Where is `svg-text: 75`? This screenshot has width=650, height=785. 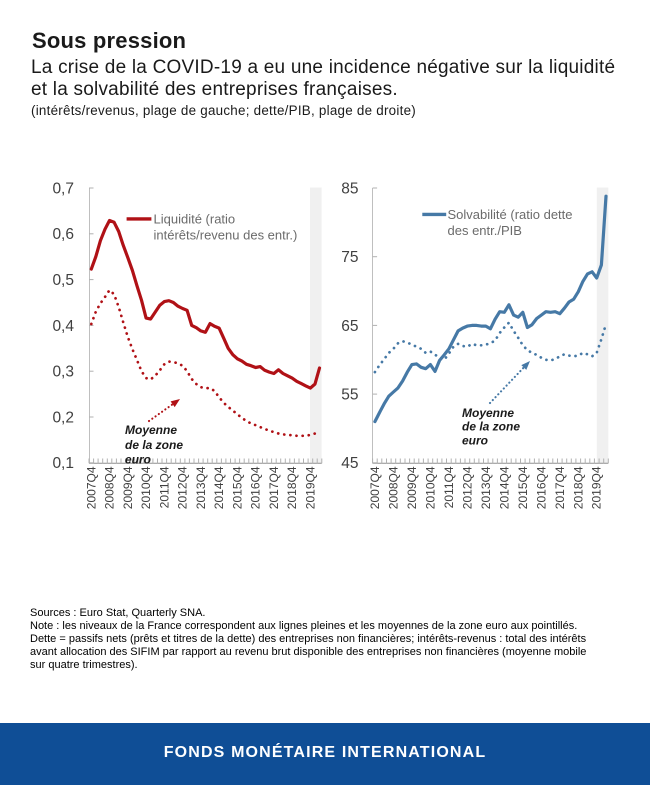 svg-text: 75 is located at coordinates (349, 257).